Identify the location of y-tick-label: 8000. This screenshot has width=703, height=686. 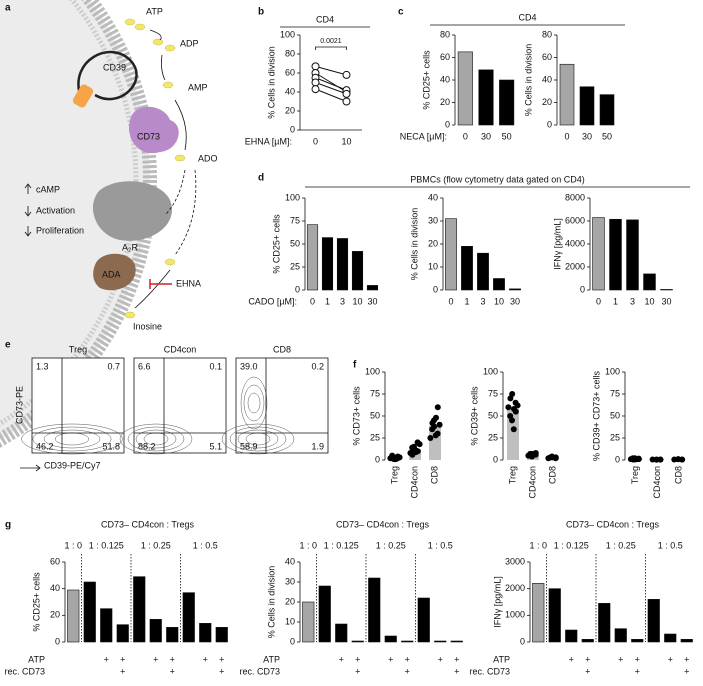
(575, 197).